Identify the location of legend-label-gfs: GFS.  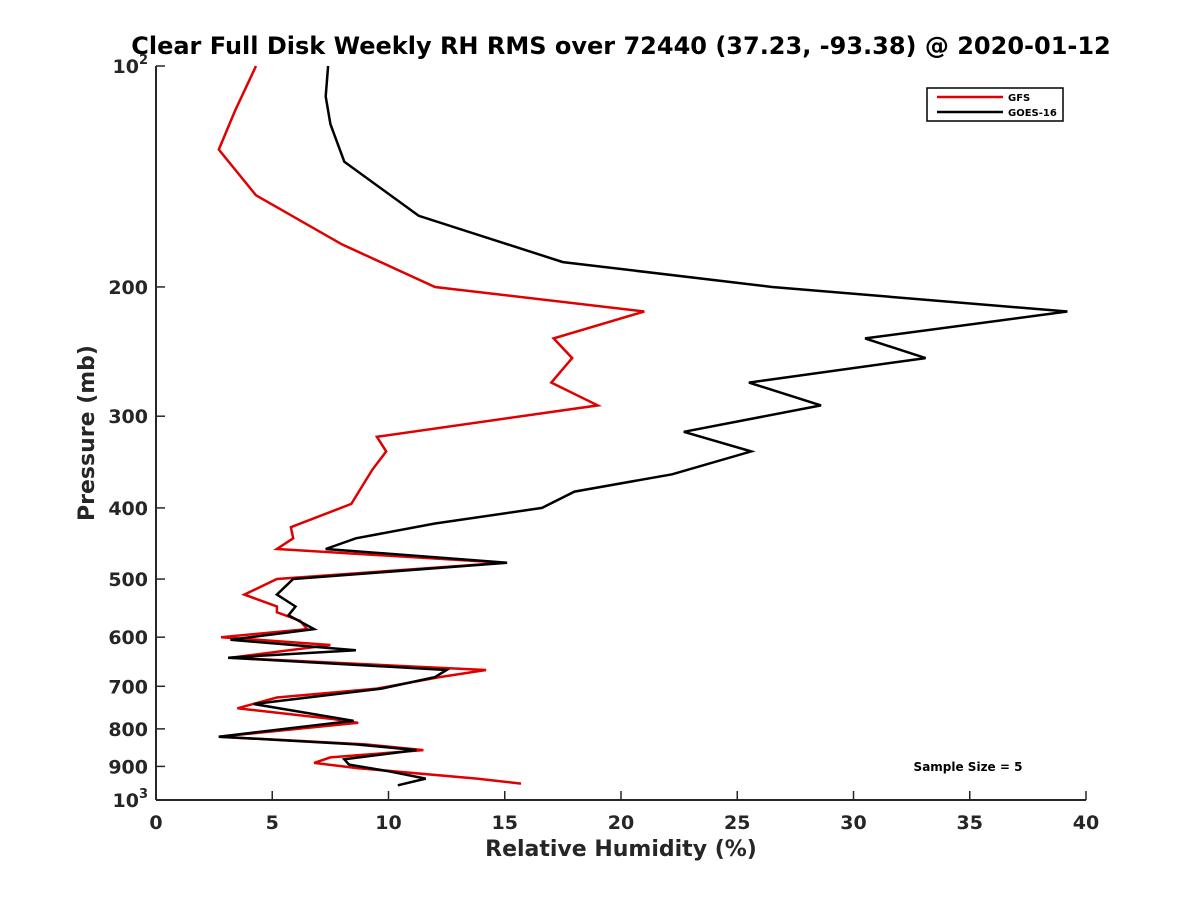
(1019, 98).